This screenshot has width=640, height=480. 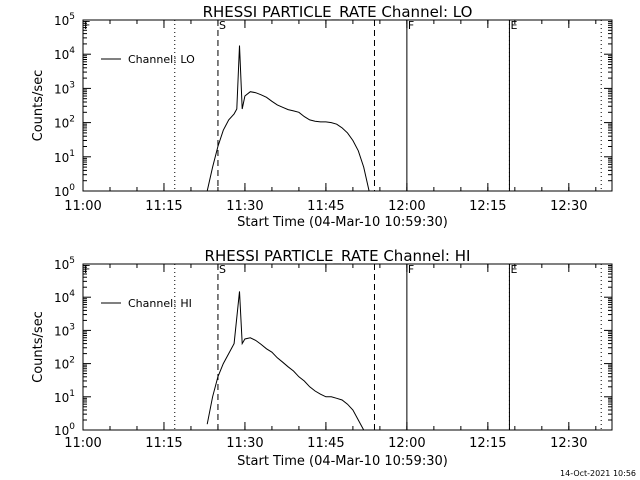 I want to click on chart-title: RHESSI PARTICLE_RATE Channel: LO, so click(x=338, y=12).